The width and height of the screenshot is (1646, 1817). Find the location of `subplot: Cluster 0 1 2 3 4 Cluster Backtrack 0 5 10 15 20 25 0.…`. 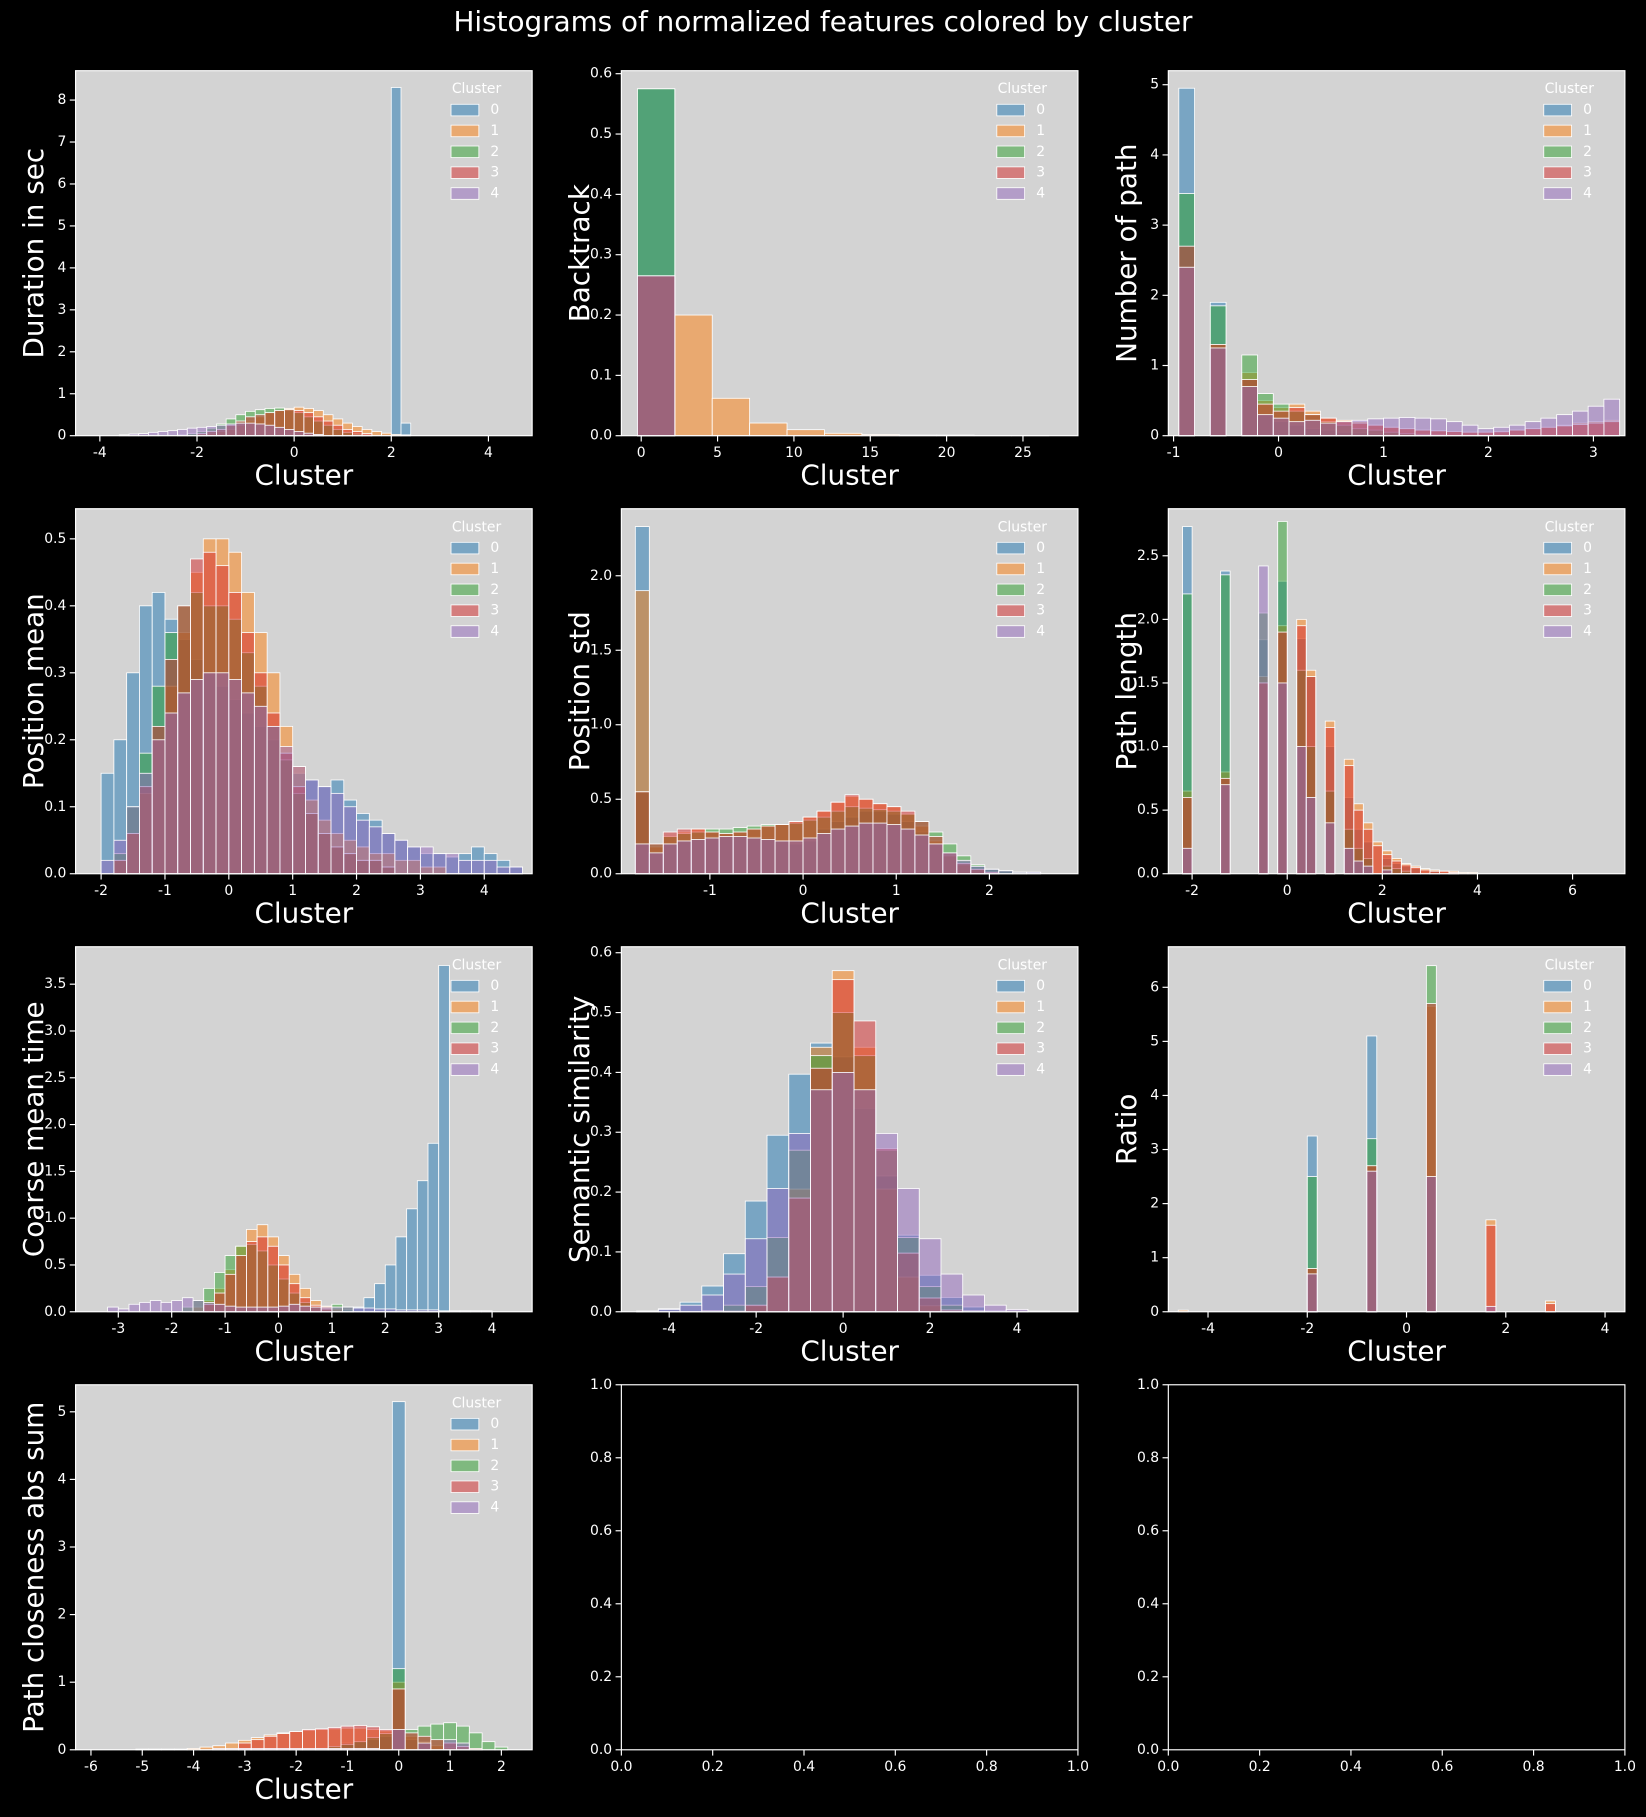

subplot: Cluster 0 1 2 3 4 Cluster Backtrack 0 5 10 15 20 25 0.… is located at coordinates (821, 278).